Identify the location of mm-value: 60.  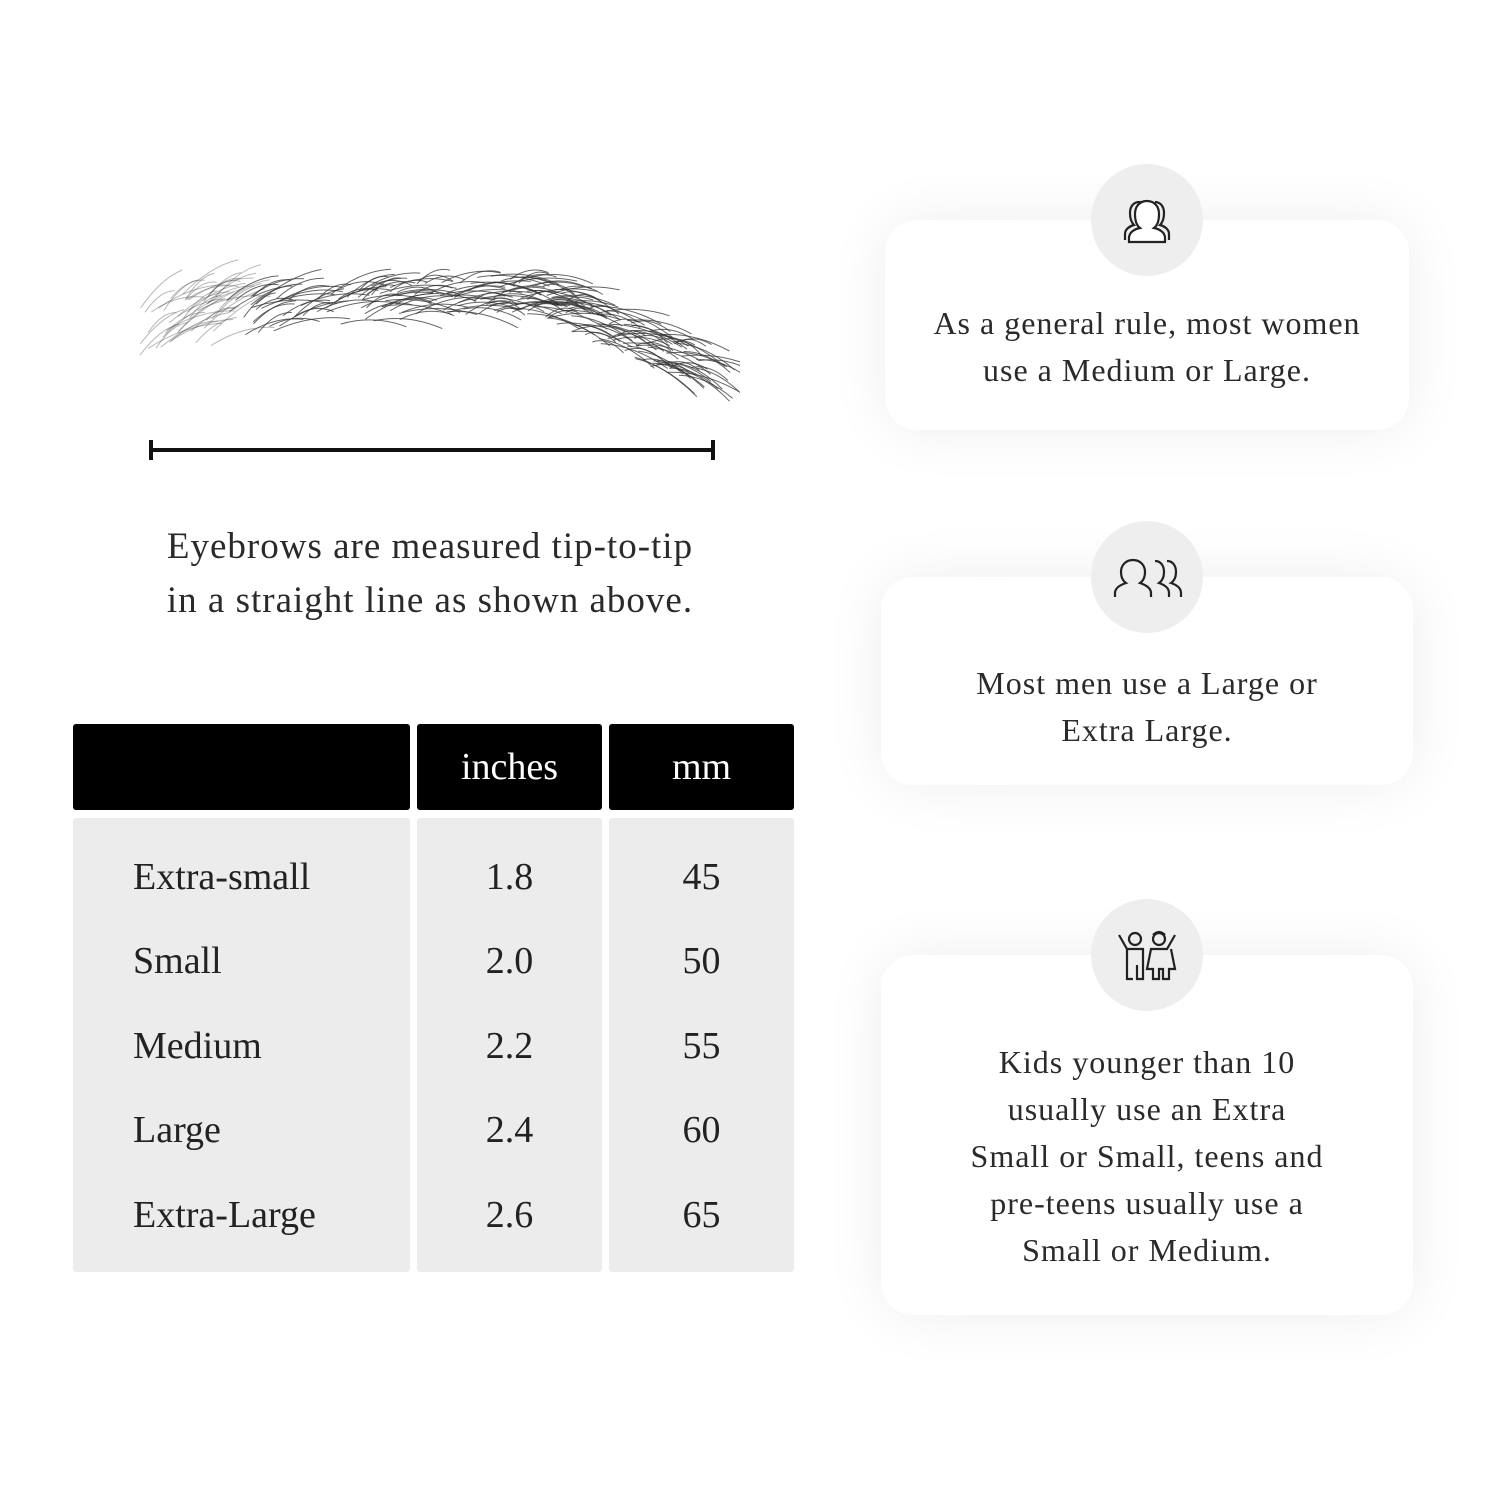
(701, 1130).